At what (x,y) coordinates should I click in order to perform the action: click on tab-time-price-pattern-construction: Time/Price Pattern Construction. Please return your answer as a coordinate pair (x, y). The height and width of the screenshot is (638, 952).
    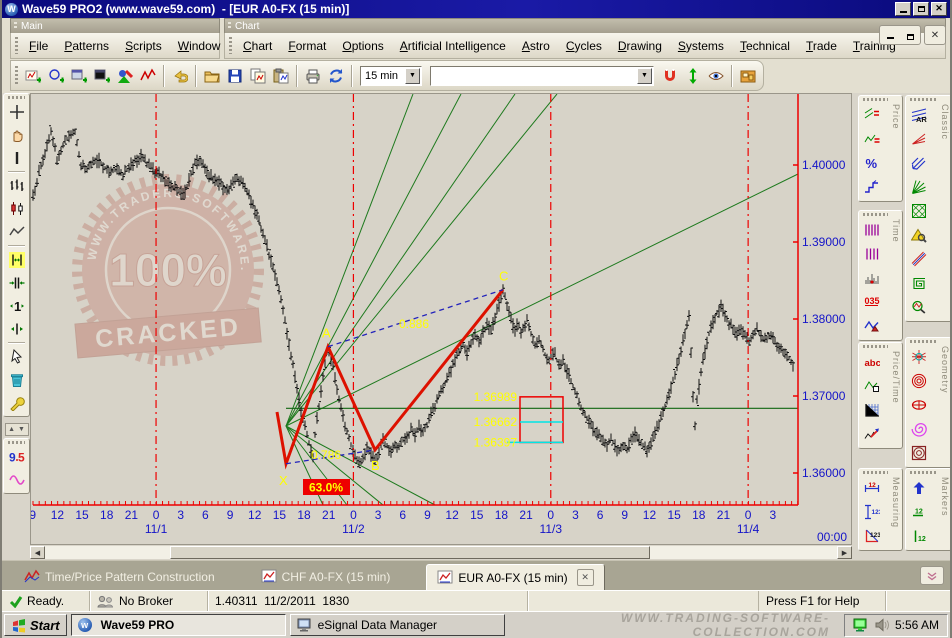
    Looking at the image, I should click on (119, 577).